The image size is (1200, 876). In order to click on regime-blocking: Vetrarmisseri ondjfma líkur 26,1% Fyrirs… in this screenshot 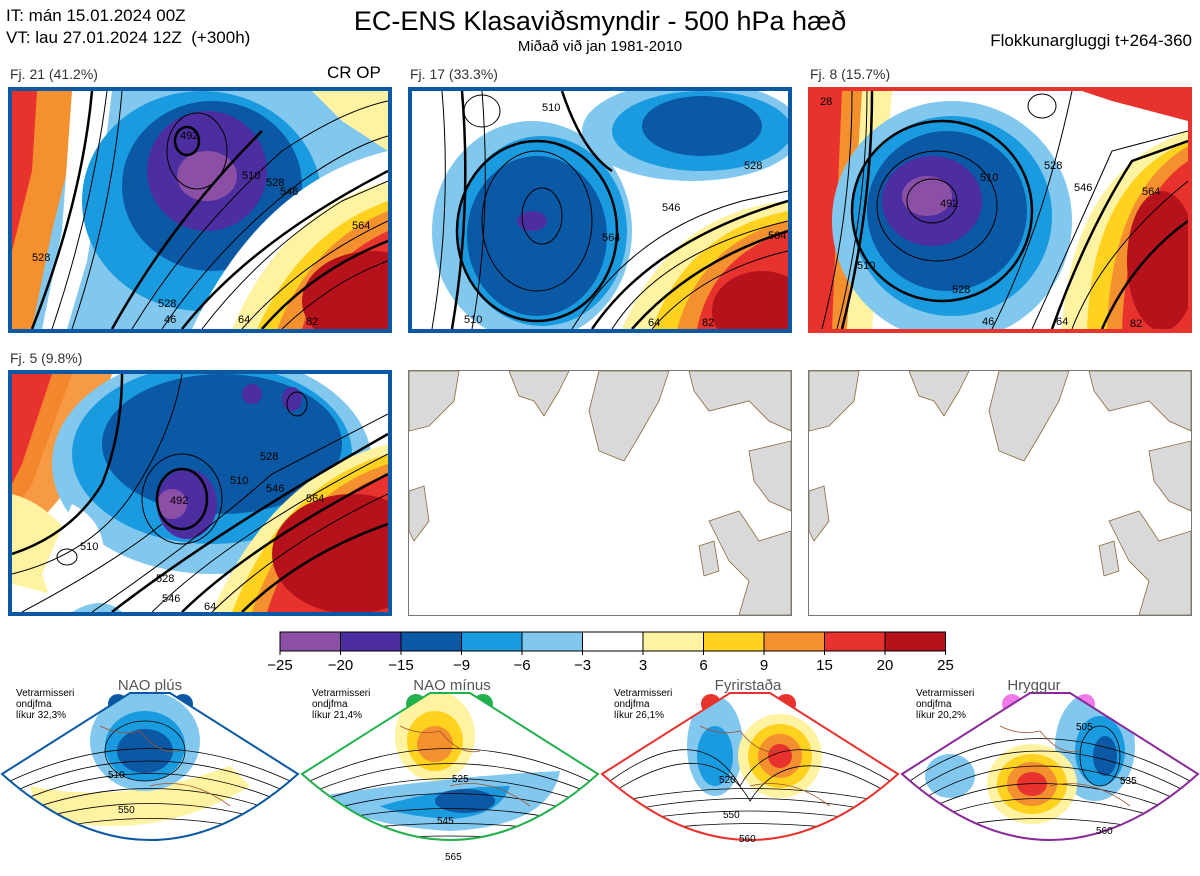, I will do `click(750, 773)`.